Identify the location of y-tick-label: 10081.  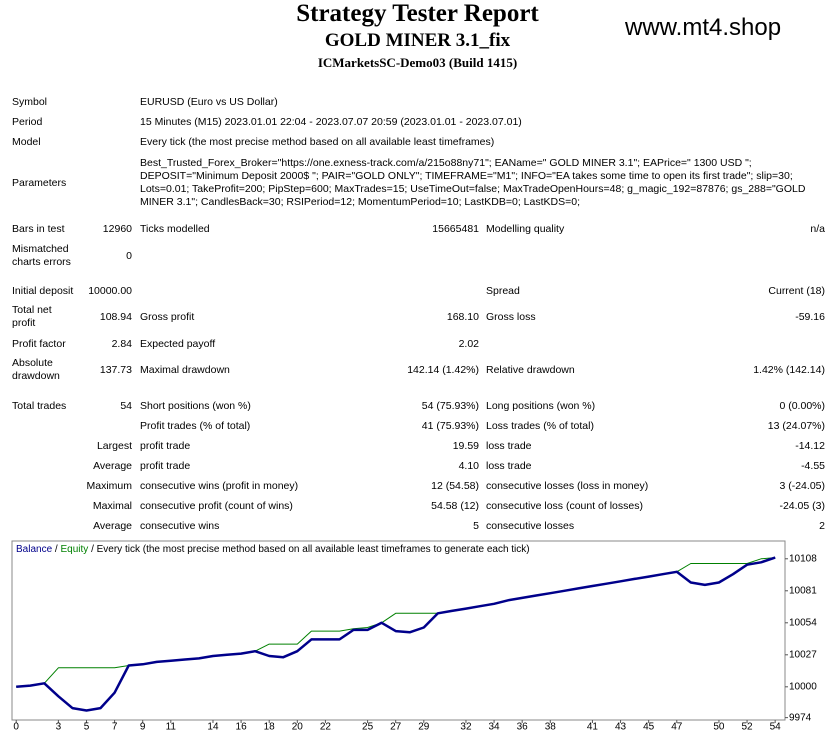
(803, 590).